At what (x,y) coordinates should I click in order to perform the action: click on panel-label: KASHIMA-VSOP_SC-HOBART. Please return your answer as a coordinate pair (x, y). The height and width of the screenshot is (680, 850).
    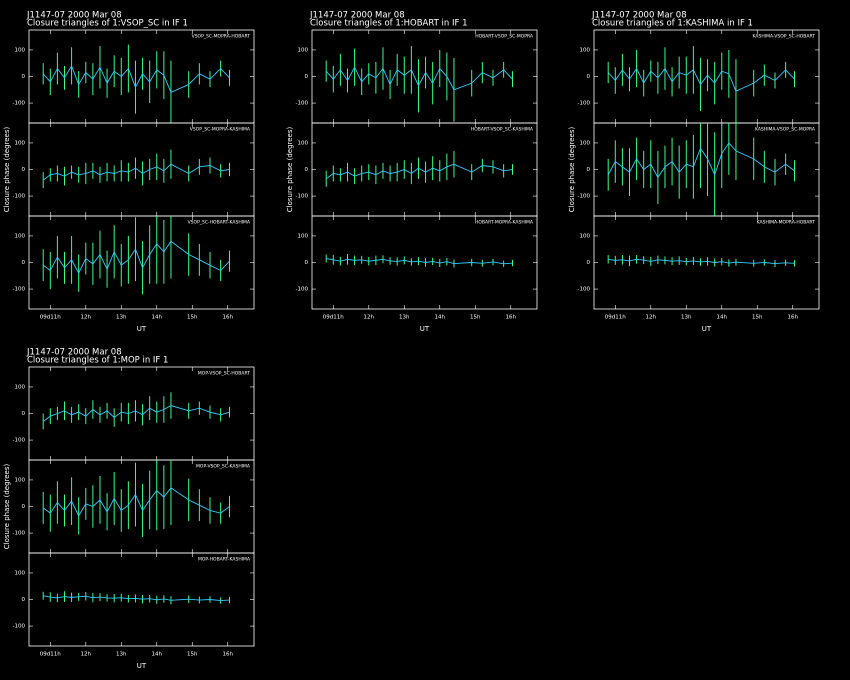
    Looking at the image, I should click on (784, 37).